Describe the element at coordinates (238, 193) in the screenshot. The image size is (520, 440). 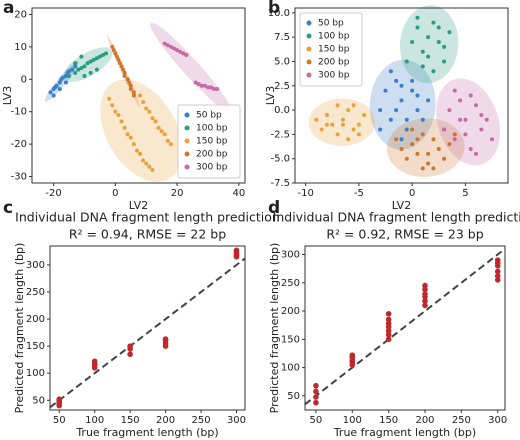
I see `x-tick-label: 40` at that location.